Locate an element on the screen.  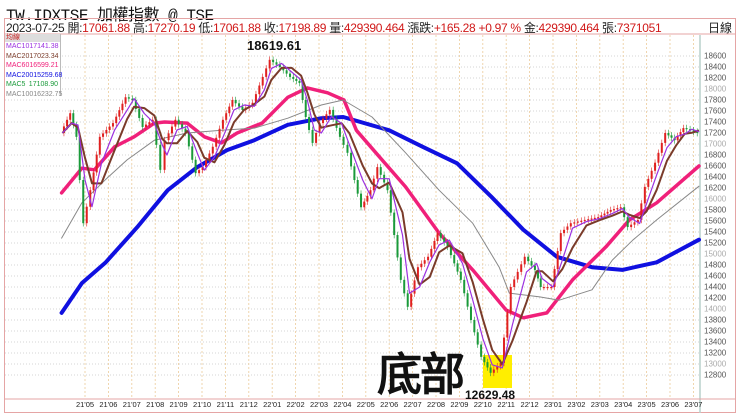
y-tick-label: 16200 is located at coordinates (715, 188).